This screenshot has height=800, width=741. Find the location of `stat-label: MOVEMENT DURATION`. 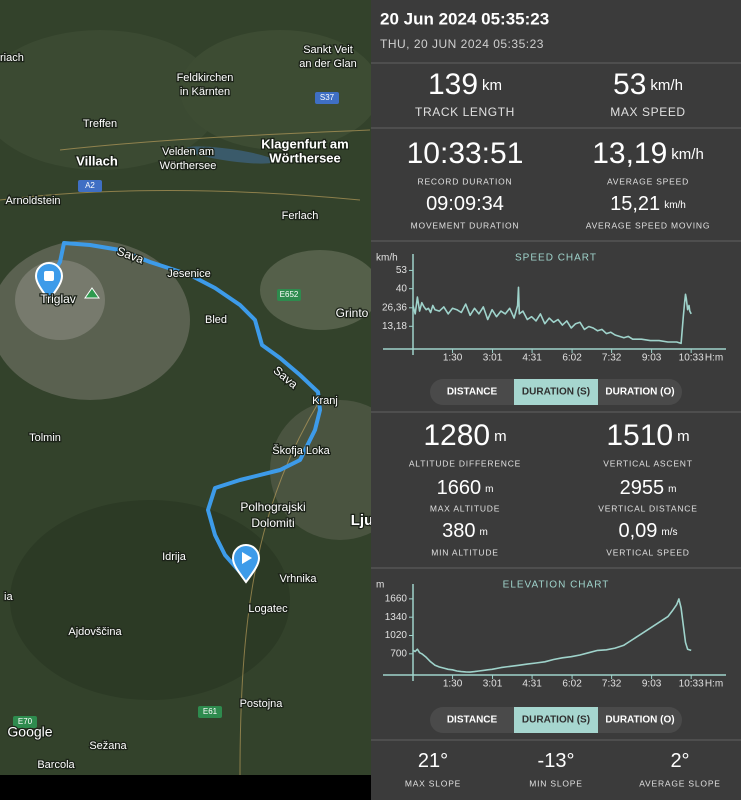

stat-label: MOVEMENT DURATION is located at coordinates (465, 225).